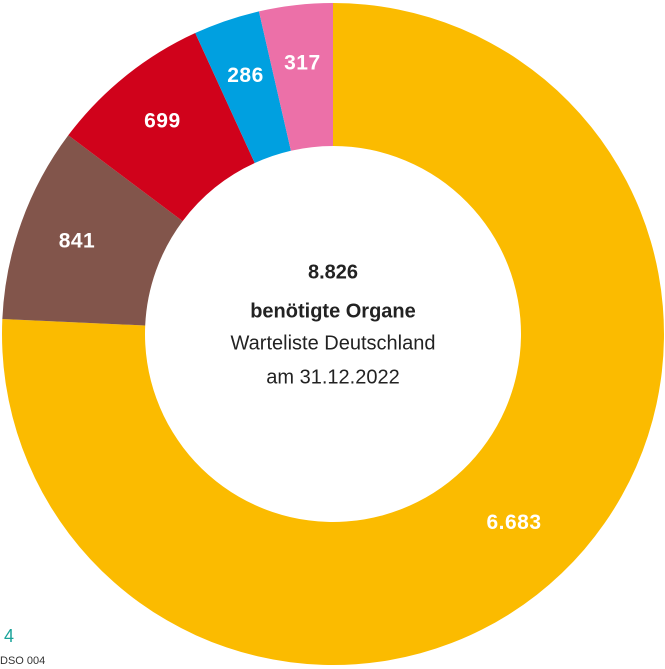 This screenshot has width=665, height=669. What do you see at coordinates (22, 661) in the screenshot?
I see `source: DSO 004` at bounding box center [22, 661].